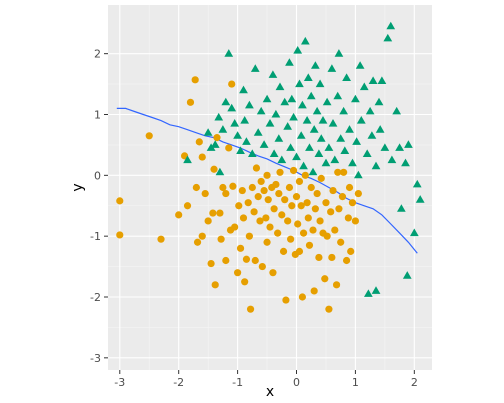  What do you see at coordinates (95, 358) in the screenshot?
I see `y-tick-label: -3` at bounding box center [95, 358].